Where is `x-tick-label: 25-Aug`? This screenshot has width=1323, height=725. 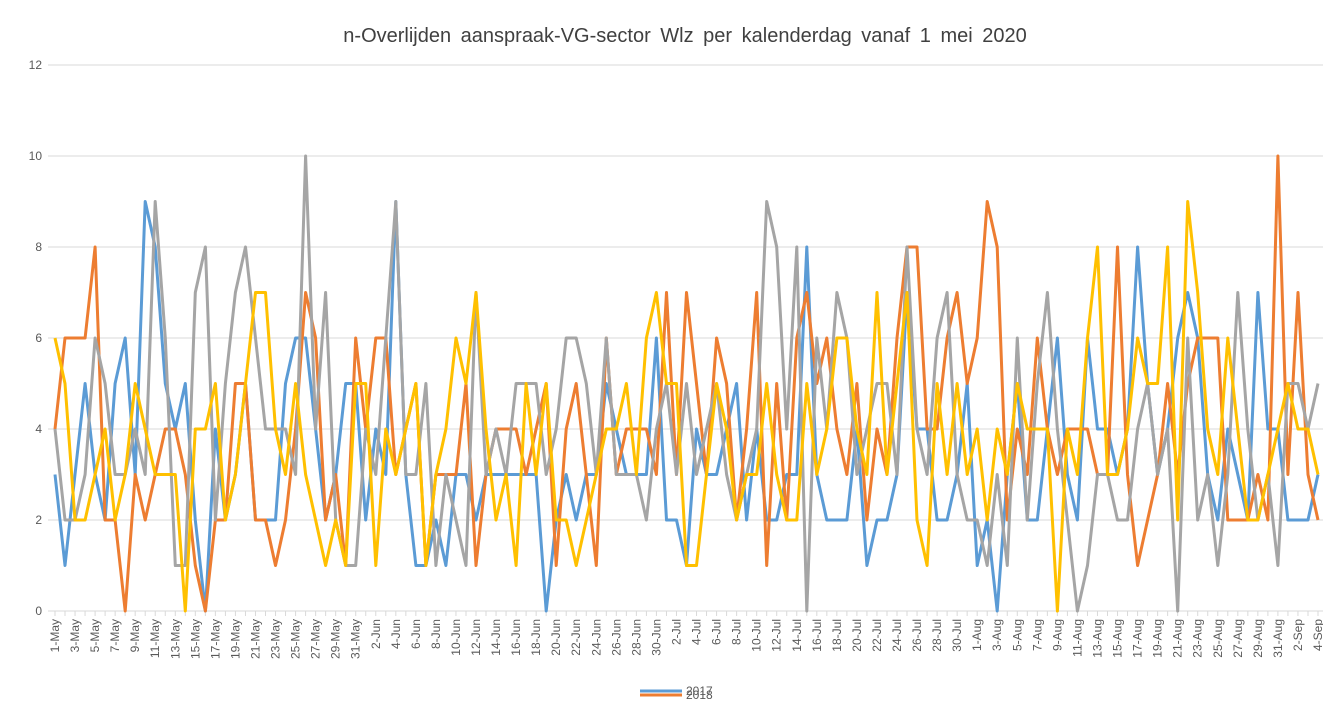
x-tick-label: 25-Aug is located at coordinates (1218, 638).